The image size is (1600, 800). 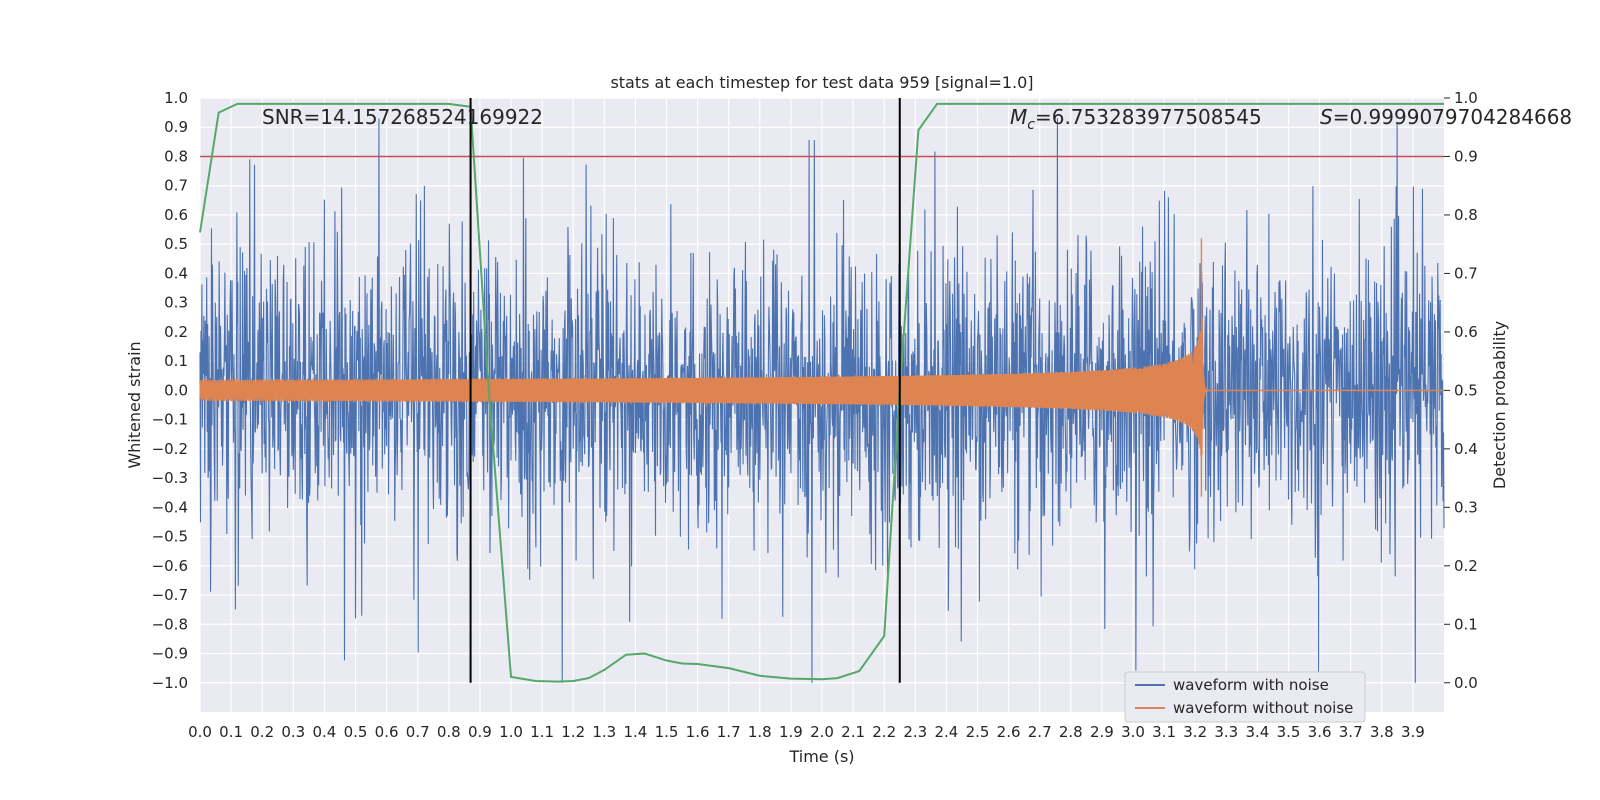 What do you see at coordinates (170, 595) in the screenshot?
I see `y-tick-label: −0.7` at bounding box center [170, 595].